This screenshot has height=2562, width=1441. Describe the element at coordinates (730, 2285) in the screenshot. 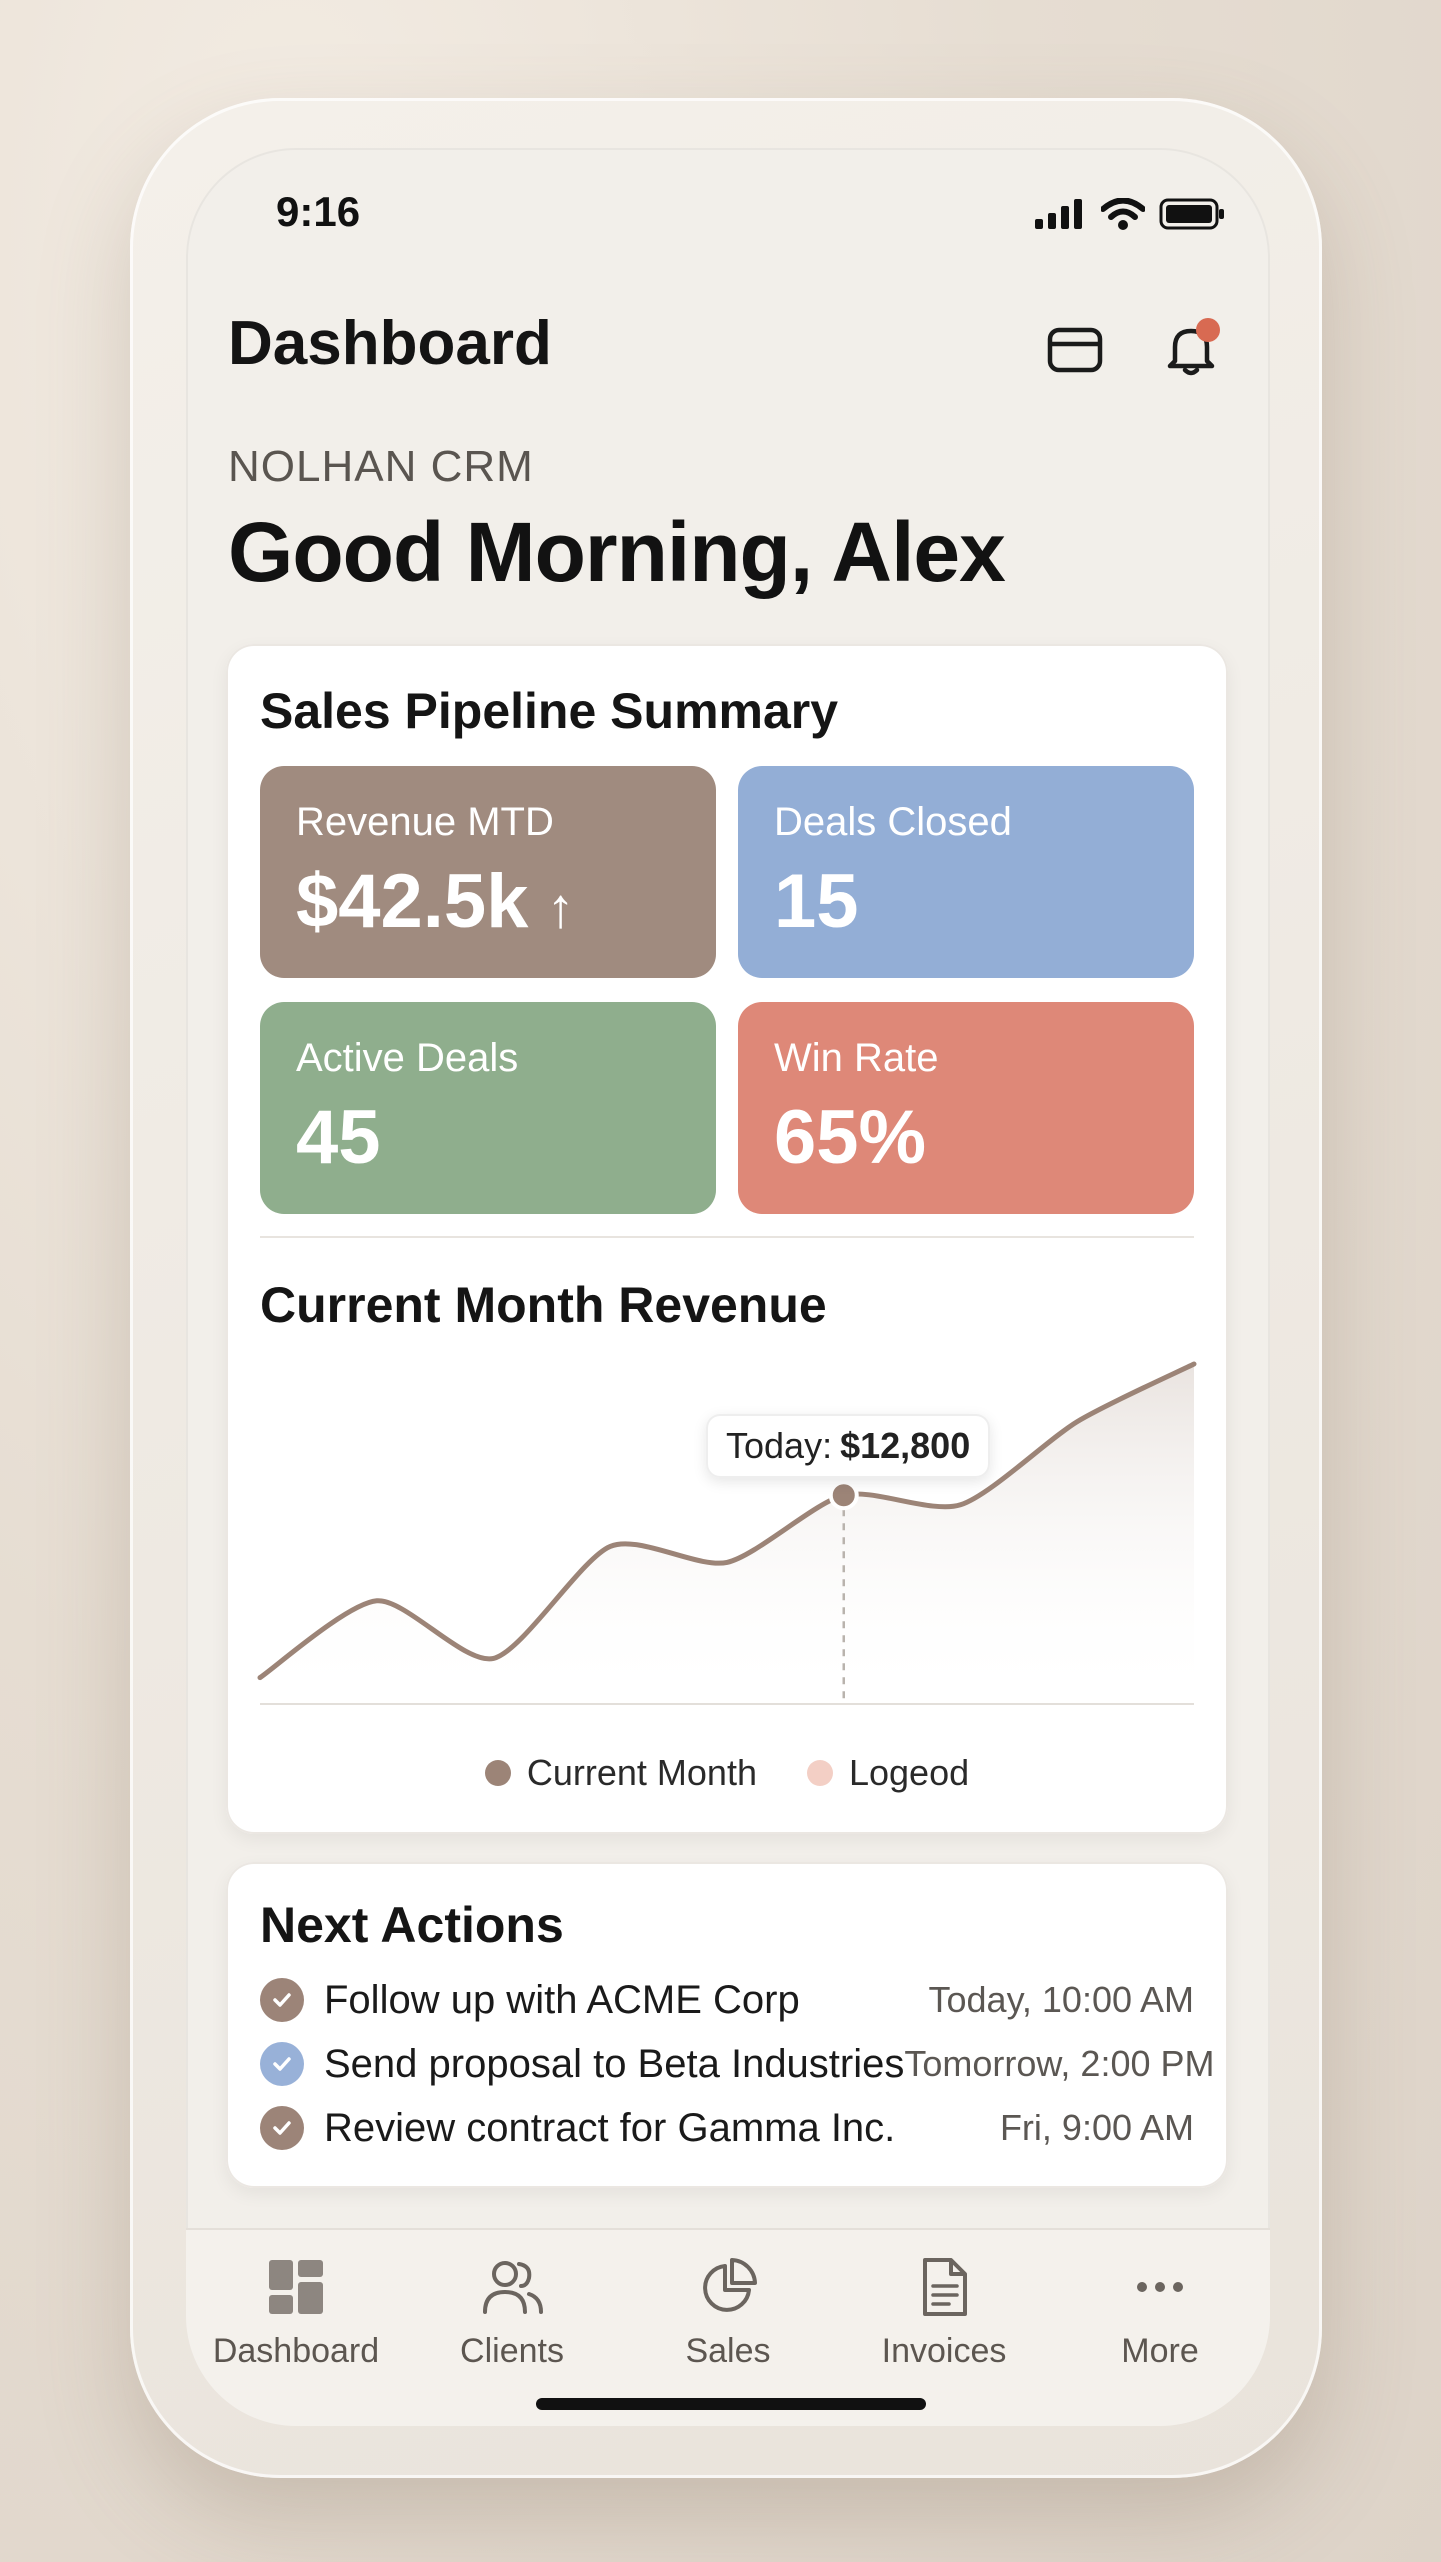

I see `pie-chart-icon` at that location.